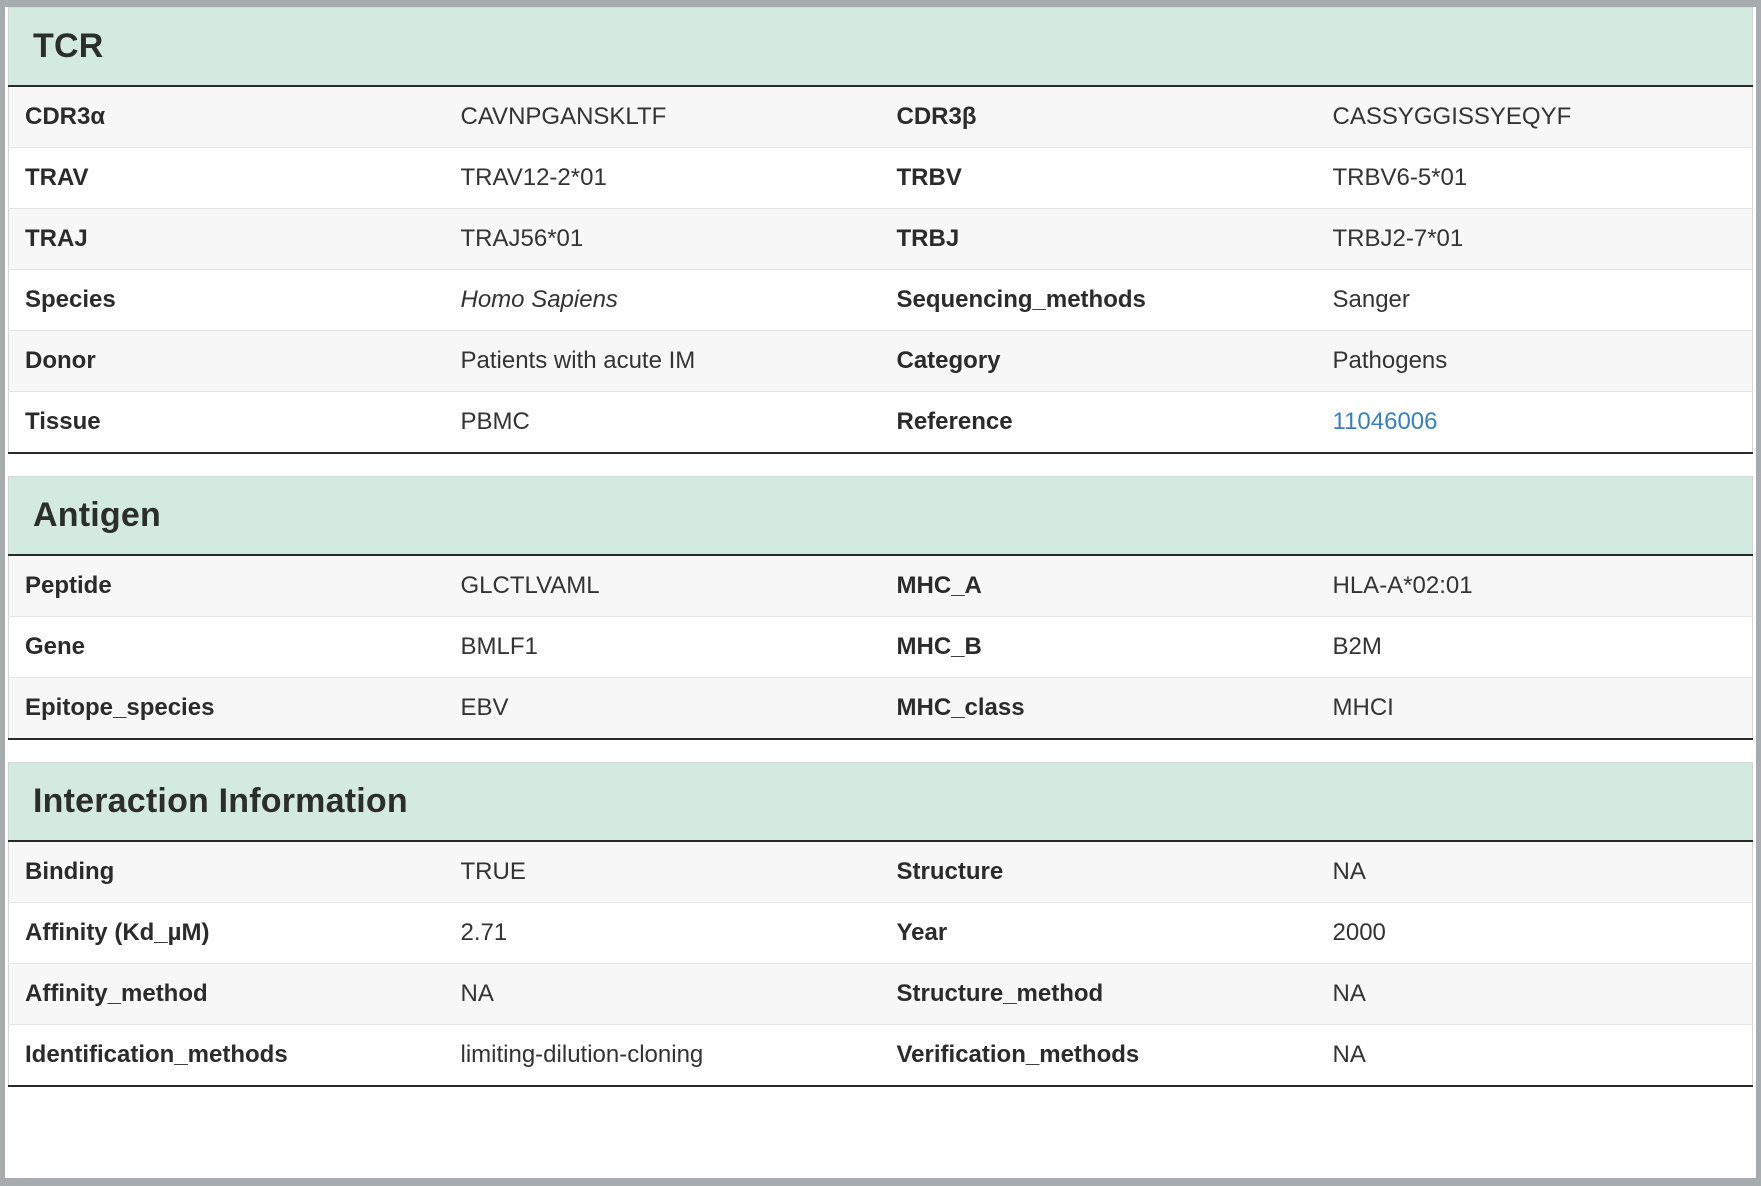 The width and height of the screenshot is (1761, 1186). What do you see at coordinates (226, 422) in the screenshot?
I see `field-label: Tissue` at bounding box center [226, 422].